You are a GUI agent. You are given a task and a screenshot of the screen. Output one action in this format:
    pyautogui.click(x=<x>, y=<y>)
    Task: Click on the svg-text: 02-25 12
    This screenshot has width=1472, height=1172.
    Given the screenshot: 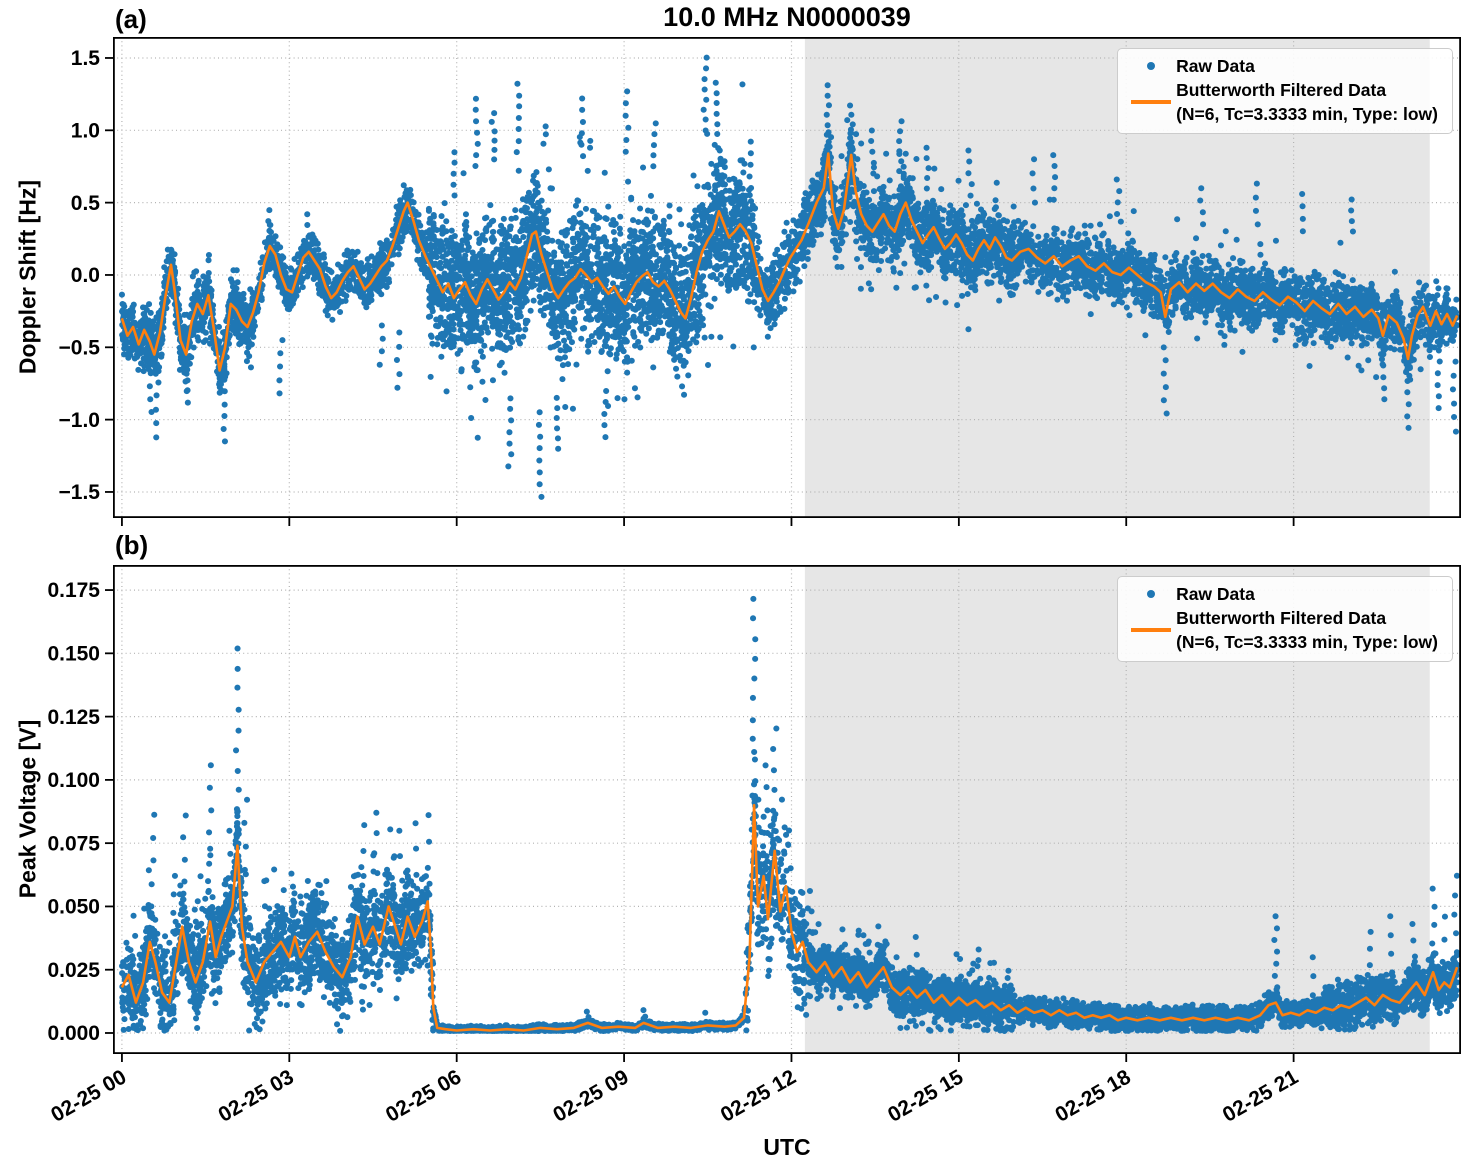 What is the action you would take?
    pyautogui.click(x=758, y=1095)
    